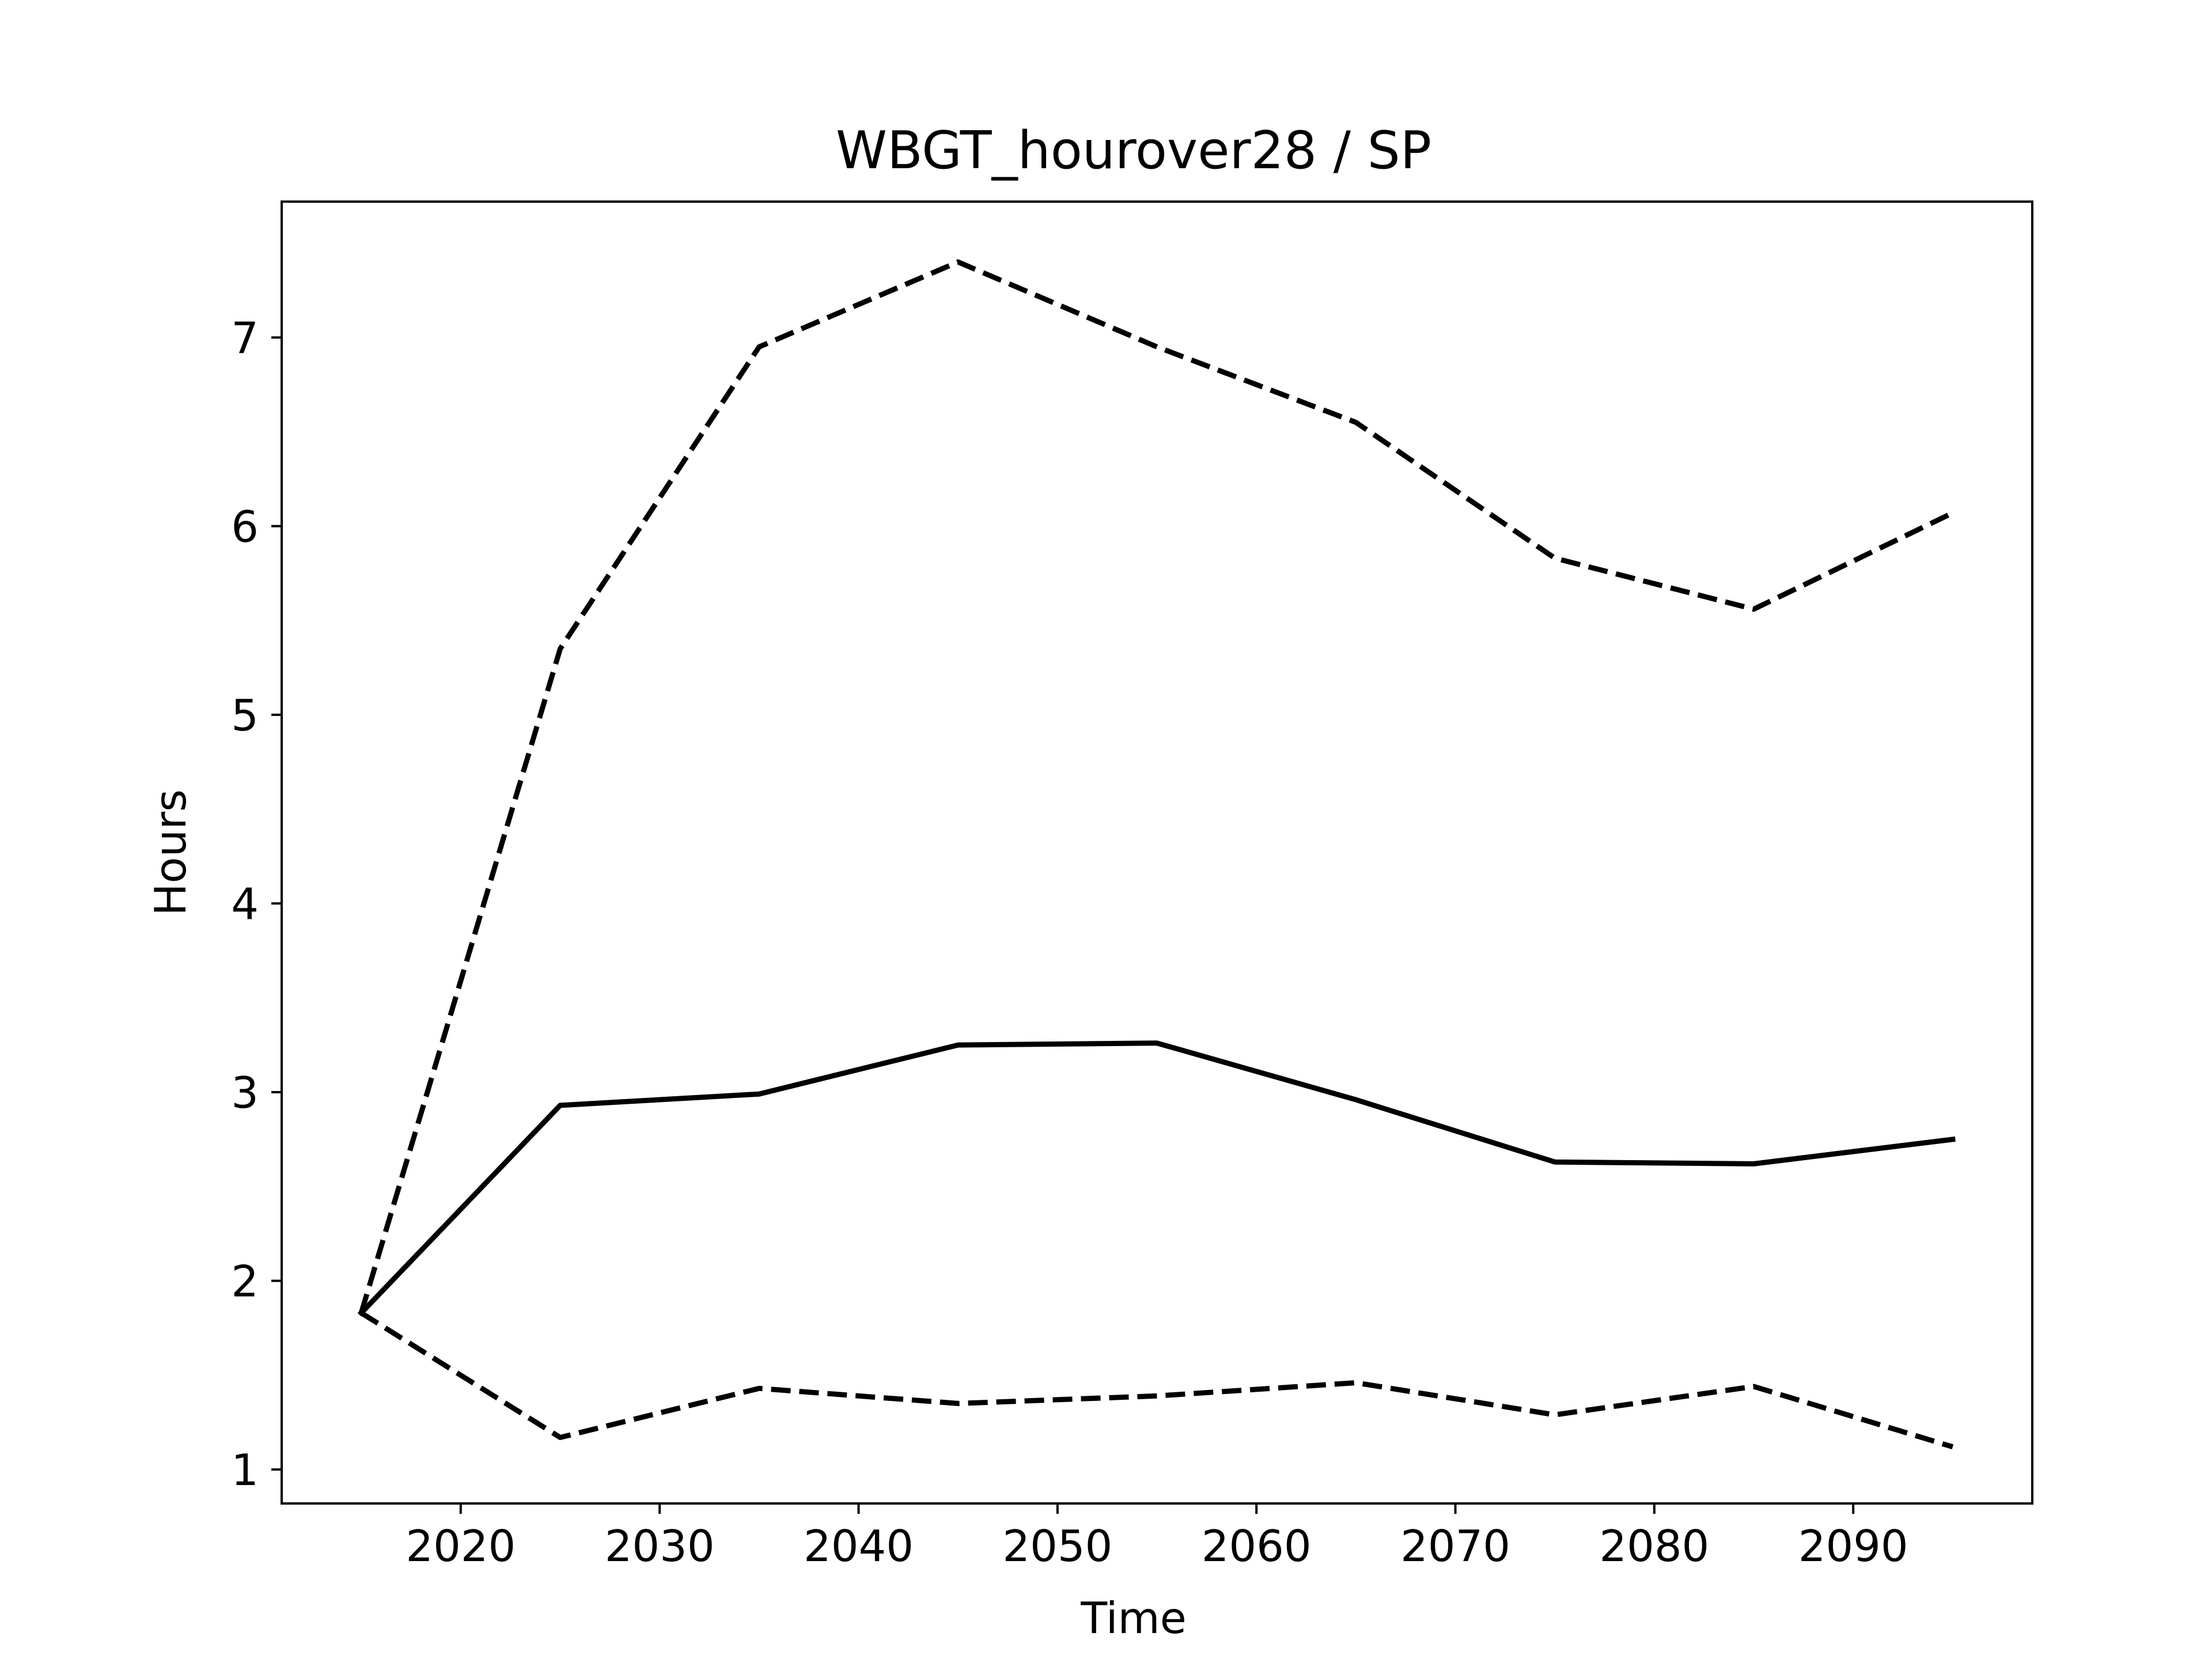  What do you see at coordinates (1455, 1546) in the screenshot?
I see `x-tick-label: 2070` at bounding box center [1455, 1546].